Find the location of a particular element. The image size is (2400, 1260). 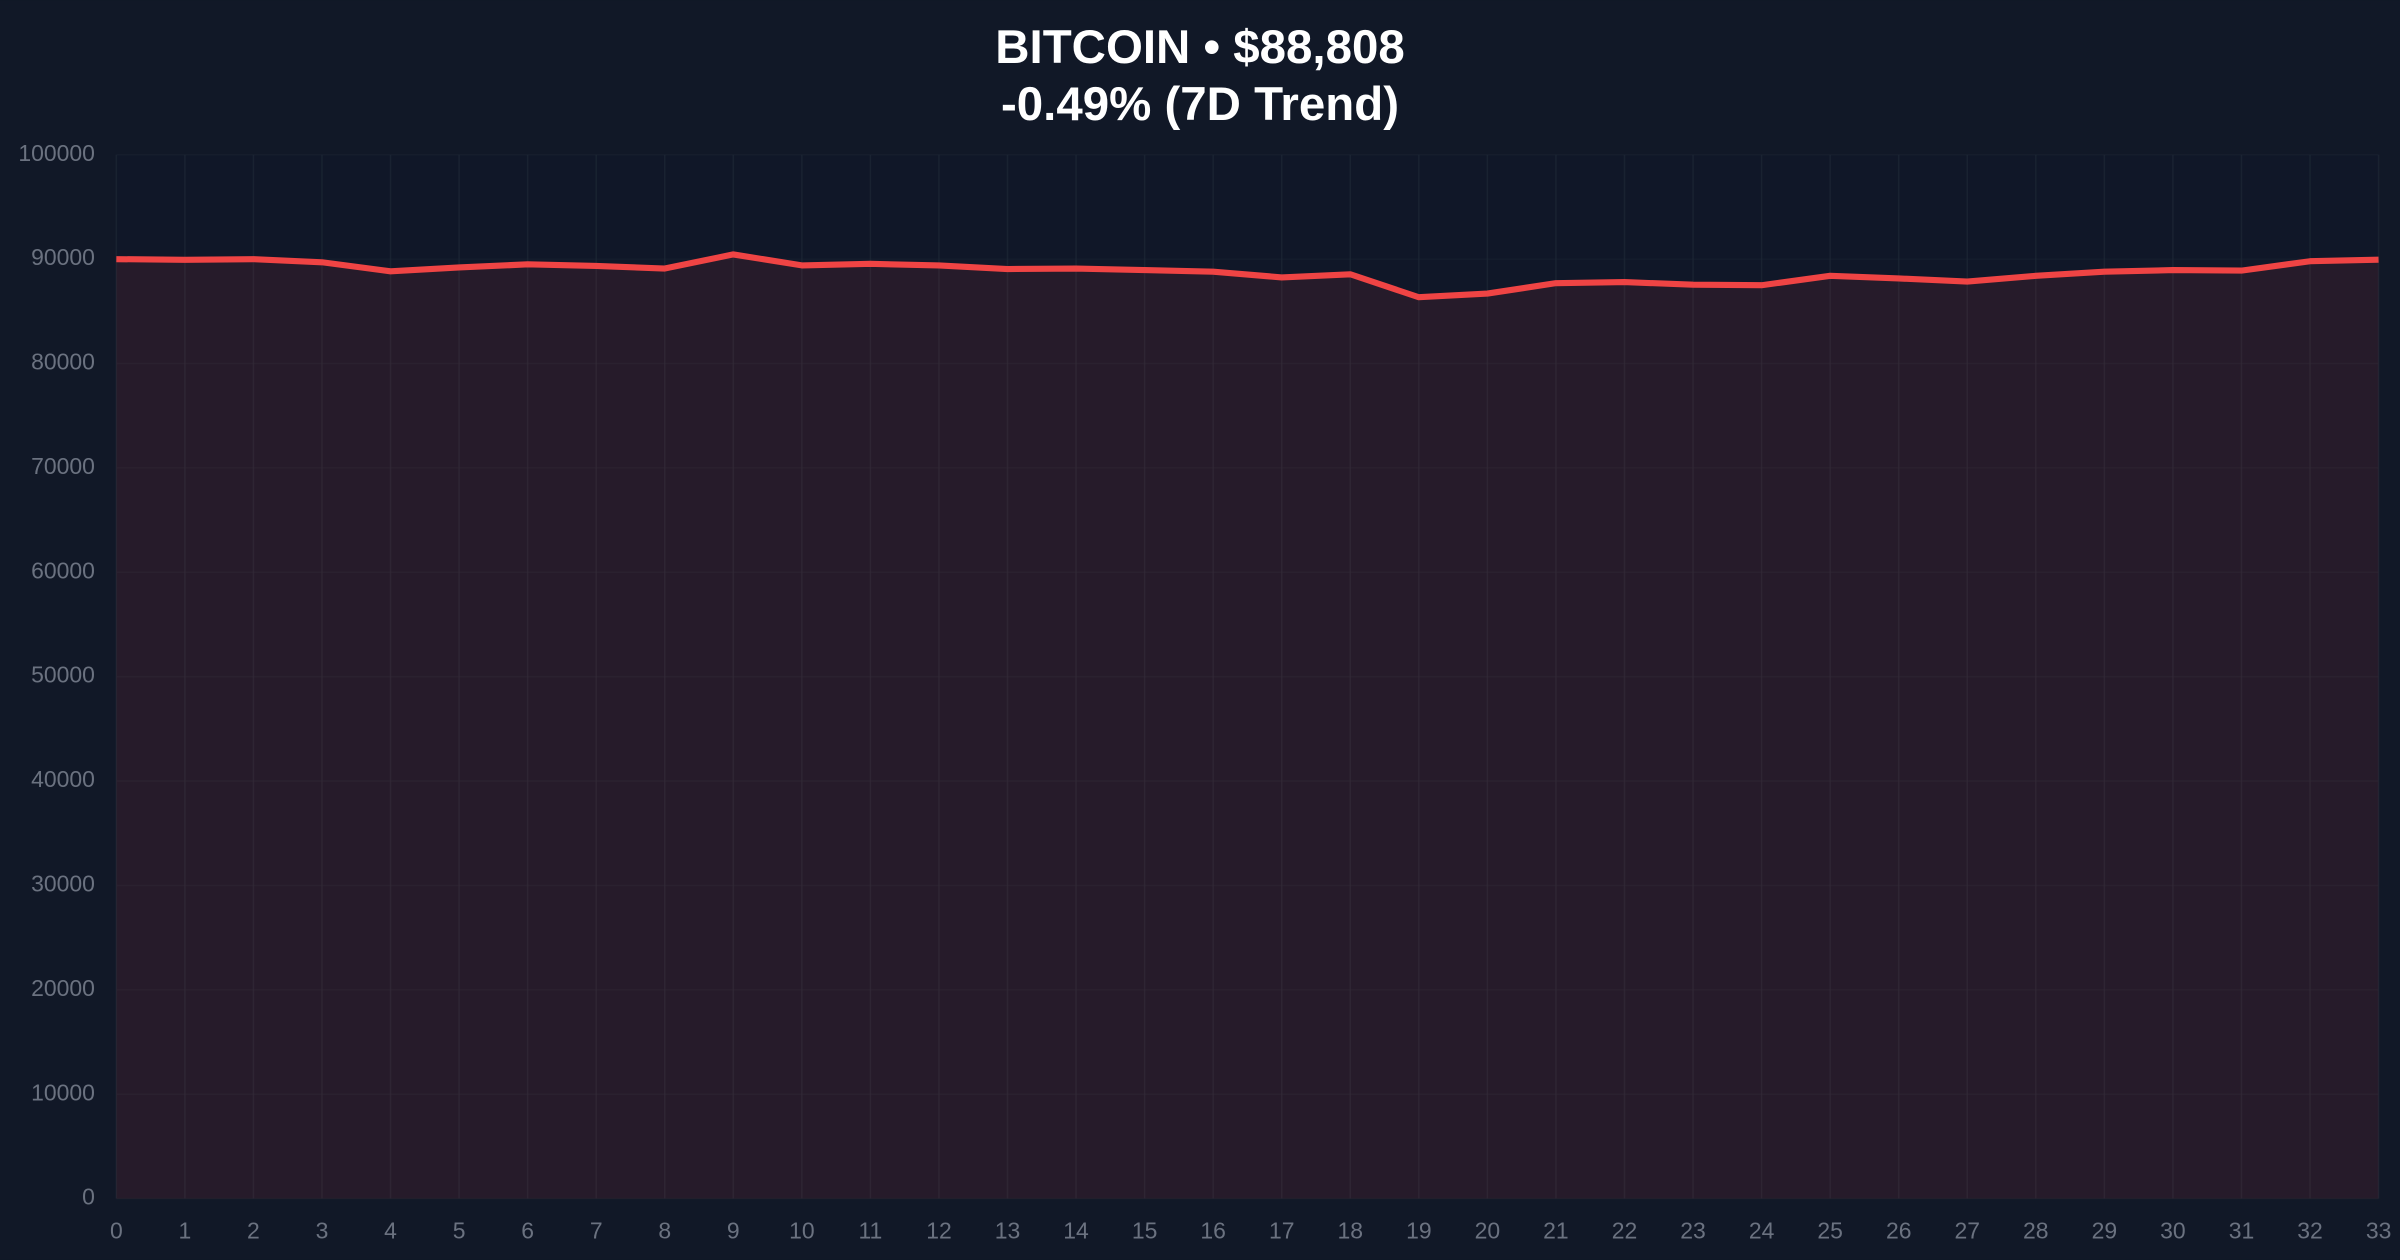

x-tick-label: 5 is located at coordinates (459, 1230).